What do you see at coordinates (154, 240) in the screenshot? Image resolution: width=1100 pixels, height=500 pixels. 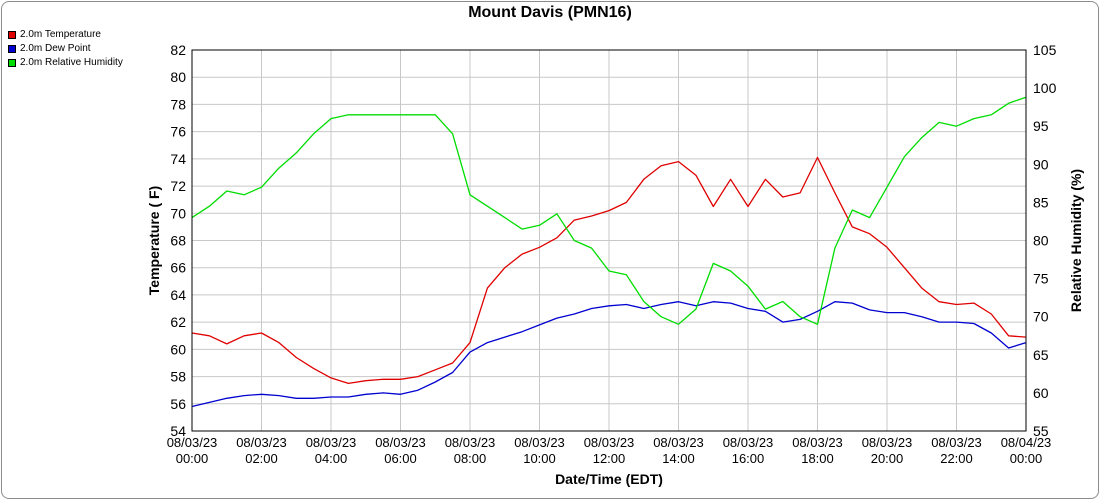 I see `y-axis-label: Temperature ( F)` at bounding box center [154, 240].